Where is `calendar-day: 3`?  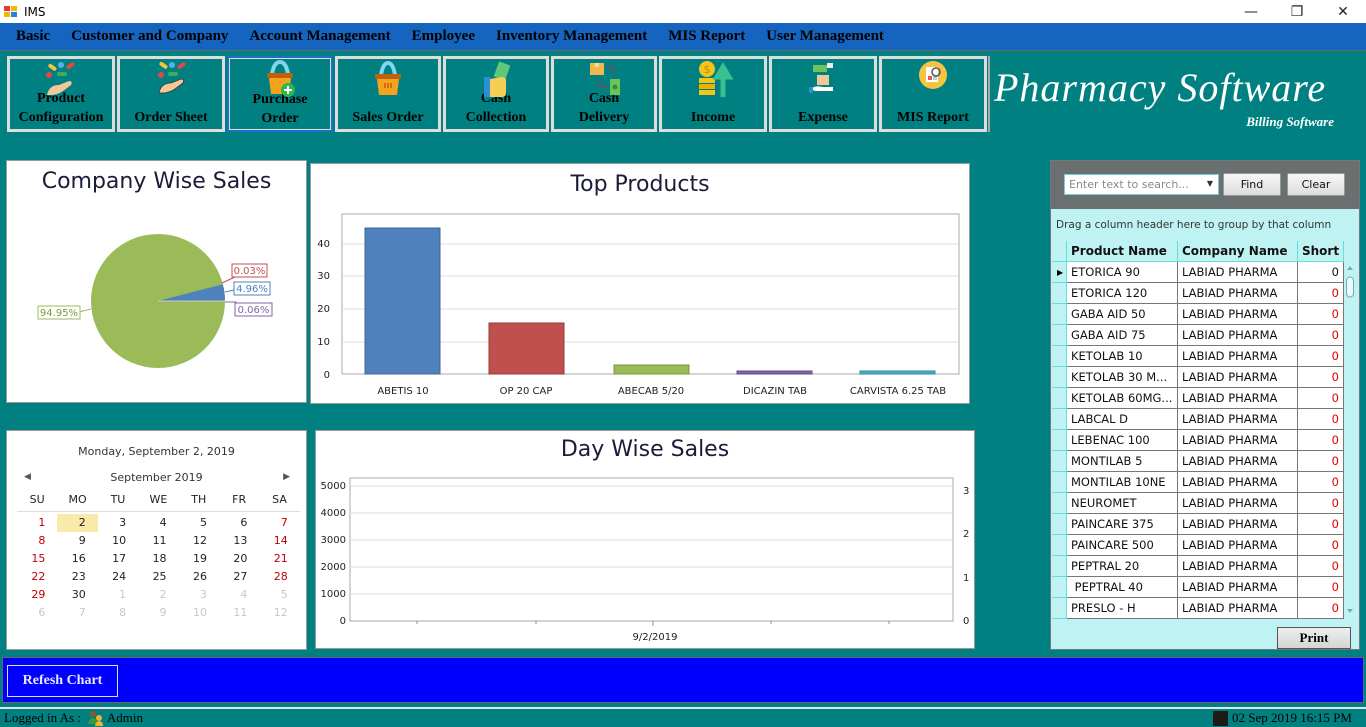 calendar-day: 3 is located at coordinates (123, 522).